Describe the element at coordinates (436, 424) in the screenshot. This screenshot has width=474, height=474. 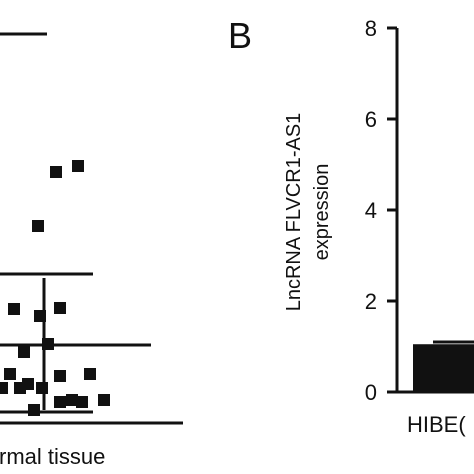
I see `panel-b-category-label: HIBE(` at that location.